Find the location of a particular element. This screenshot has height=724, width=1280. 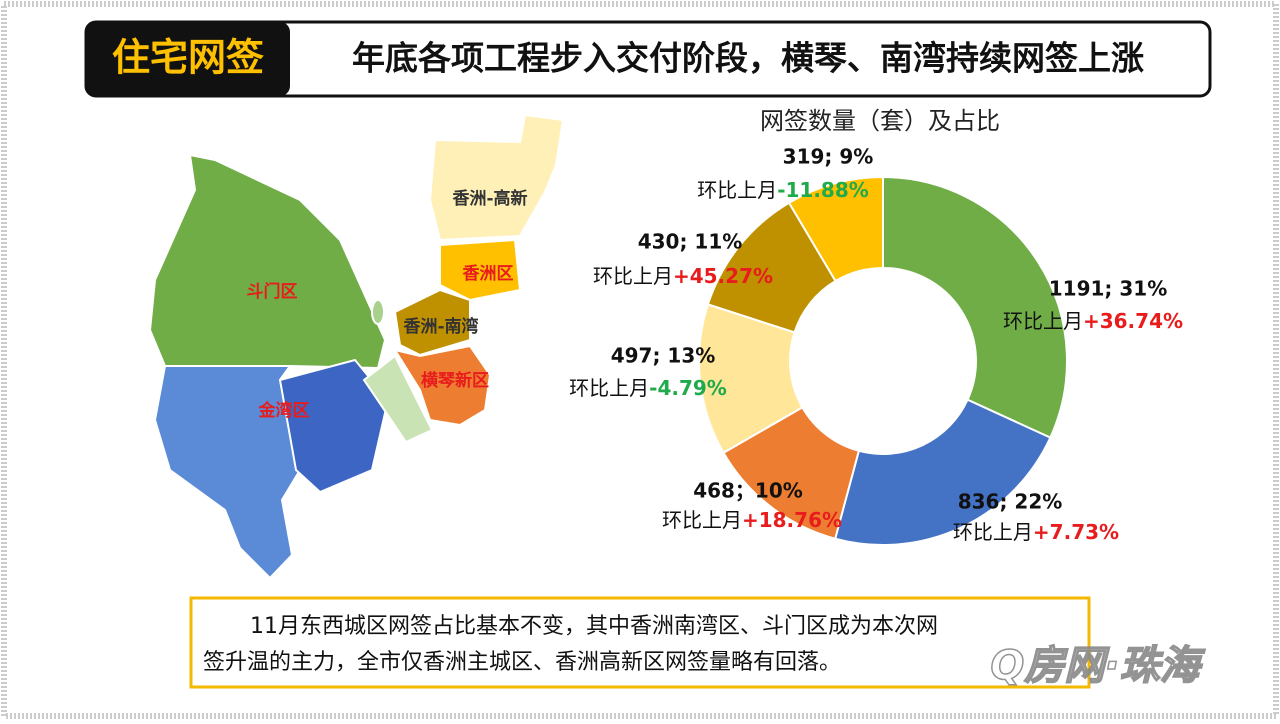

header-tag-box is located at coordinates (188, 59).